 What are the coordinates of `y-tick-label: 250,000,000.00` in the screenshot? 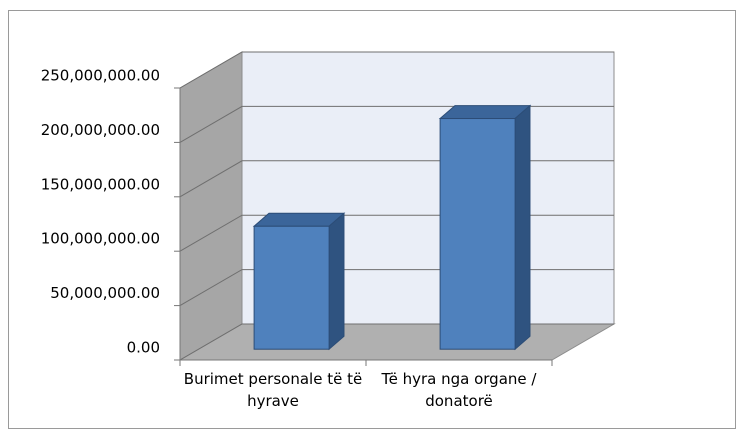 It's located at (100, 76).